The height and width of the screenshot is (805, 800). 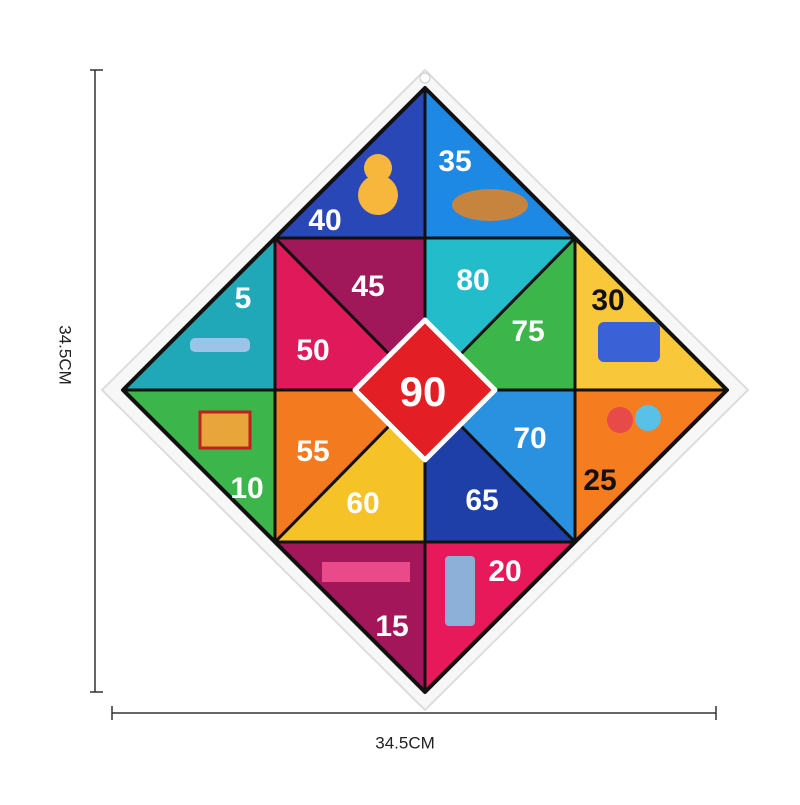 What do you see at coordinates (504, 571) in the screenshot?
I see `segment-score: 20` at bounding box center [504, 571].